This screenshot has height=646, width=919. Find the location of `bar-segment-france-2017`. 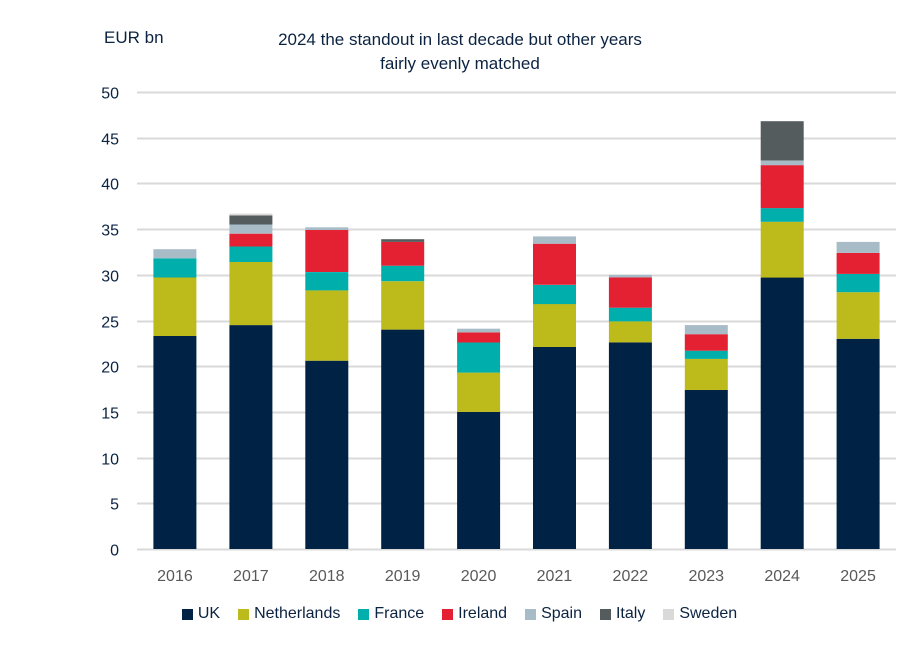

bar-segment-france-2017 is located at coordinates (251, 254).